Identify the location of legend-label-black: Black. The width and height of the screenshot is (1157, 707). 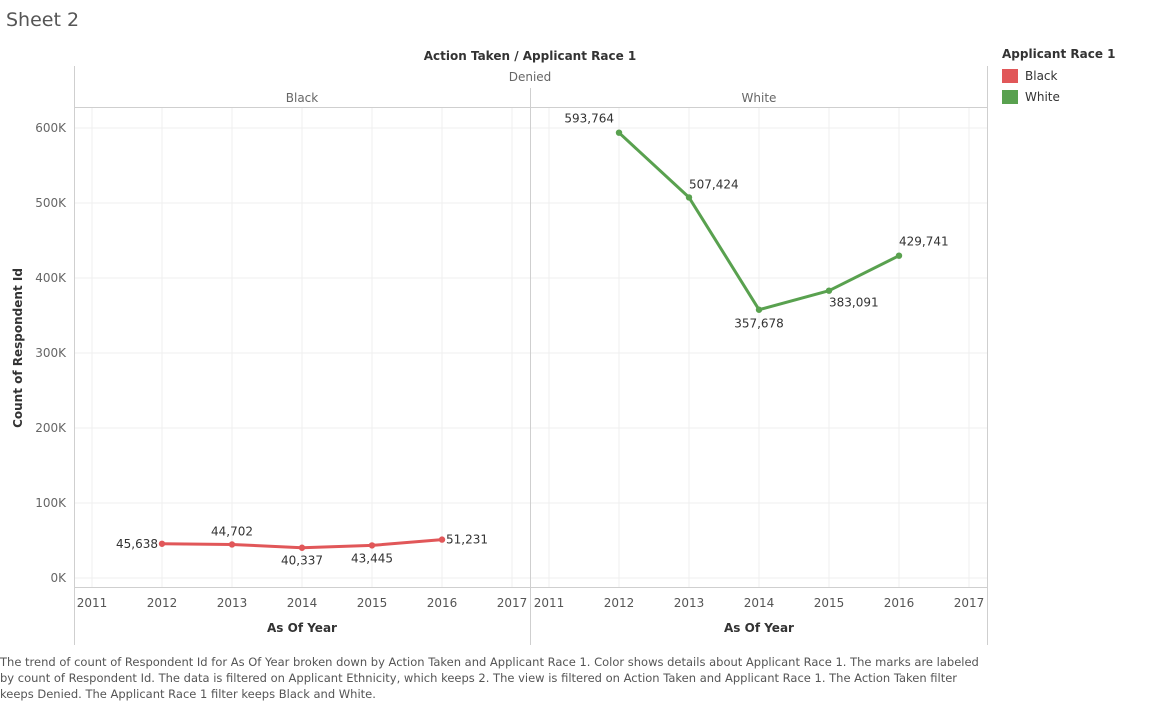
(1041, 75).